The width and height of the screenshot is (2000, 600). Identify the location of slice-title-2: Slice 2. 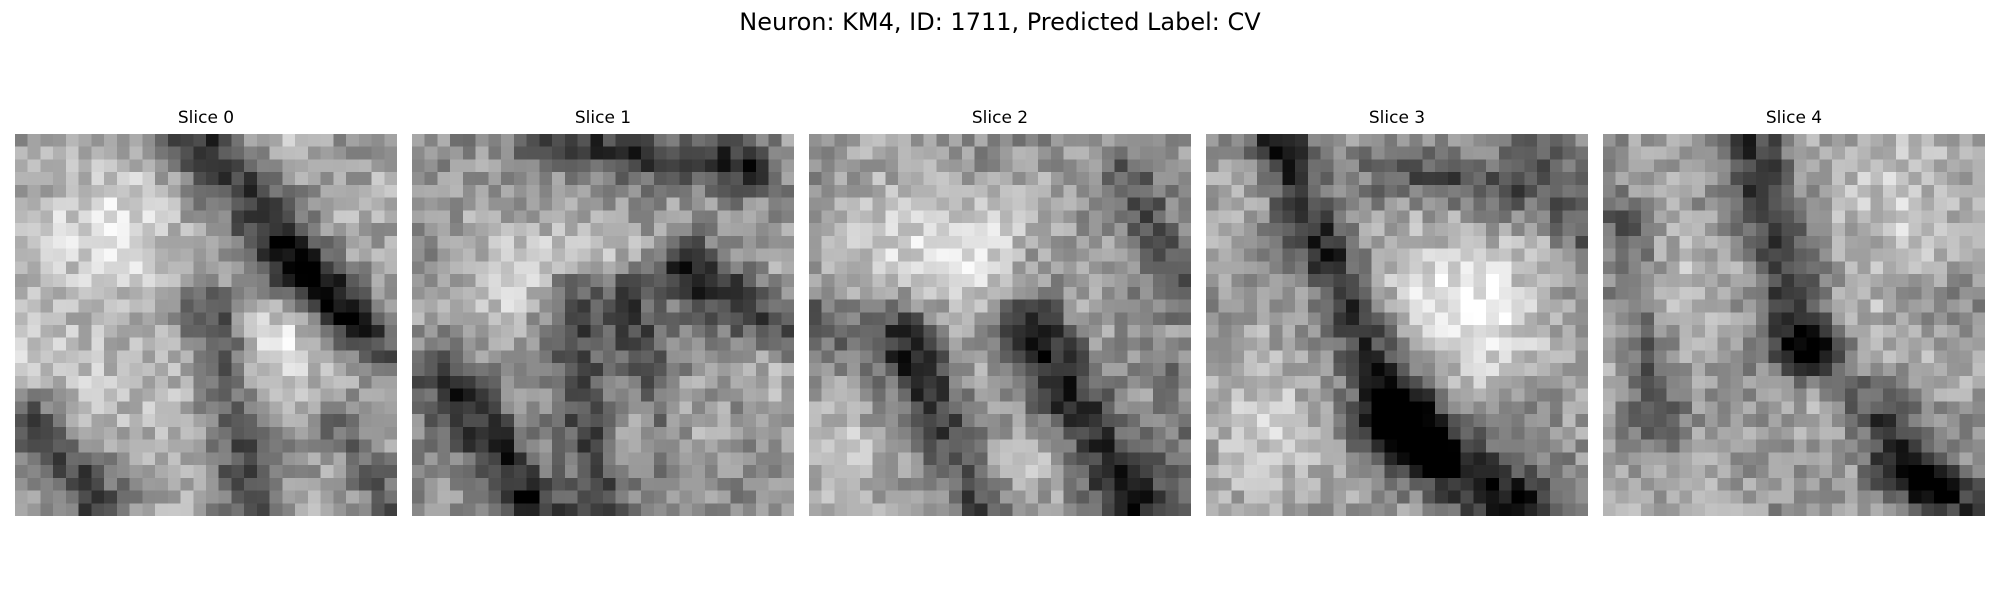
(1000, 118).